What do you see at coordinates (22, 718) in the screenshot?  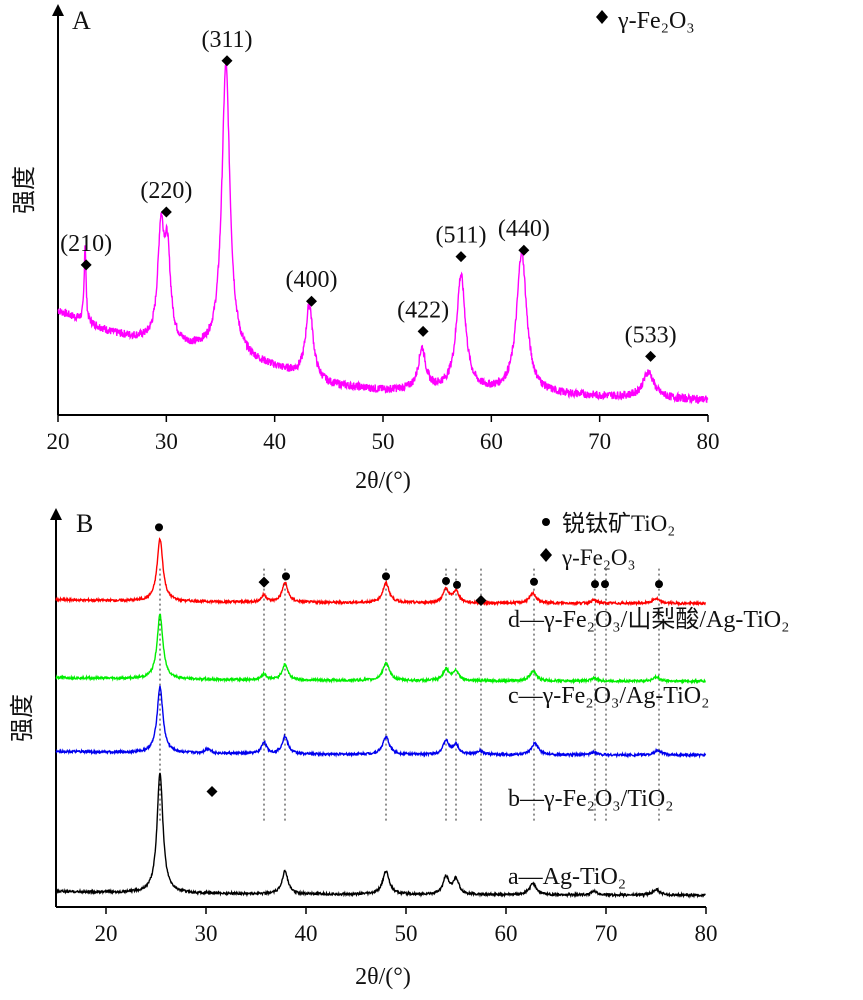 I see `panel-b-y-label: 强度` at bounding box center [22, 718].